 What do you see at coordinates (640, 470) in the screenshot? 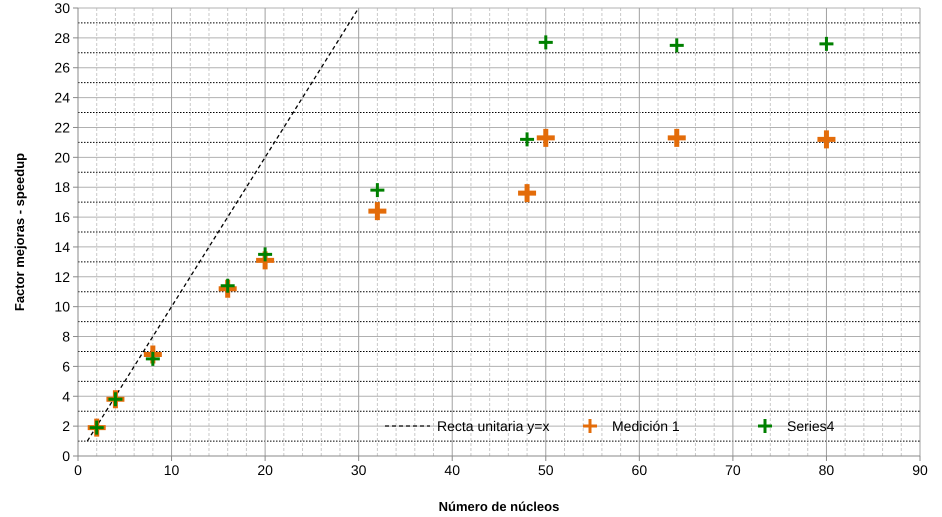
I see `x-tick-label: 60` at bounding box center [640, 470].